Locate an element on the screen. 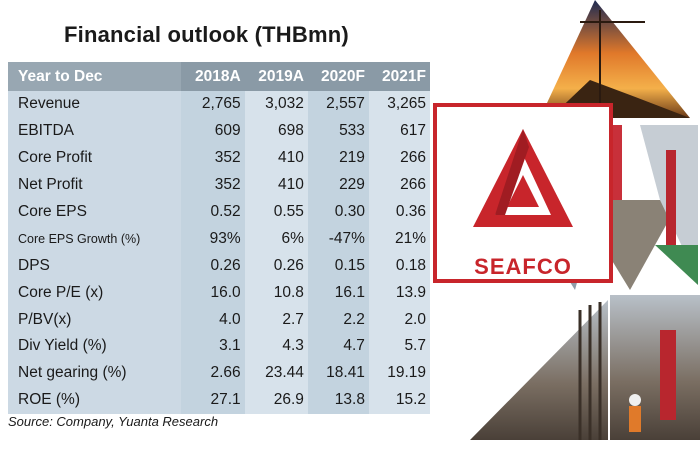  cell-value: 2.2 is located at coordinates (338, 320).